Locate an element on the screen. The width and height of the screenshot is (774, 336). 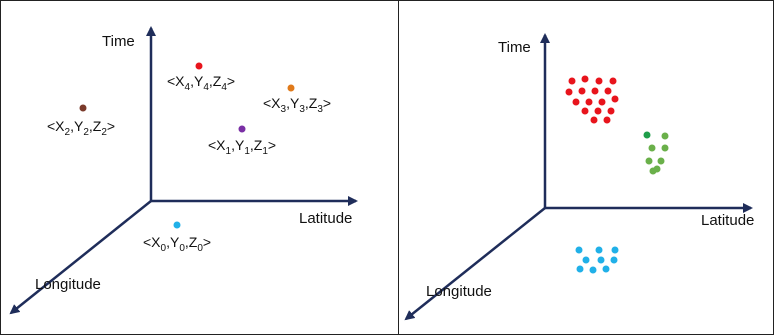
red-cluster is located at coordinates (592, 99).